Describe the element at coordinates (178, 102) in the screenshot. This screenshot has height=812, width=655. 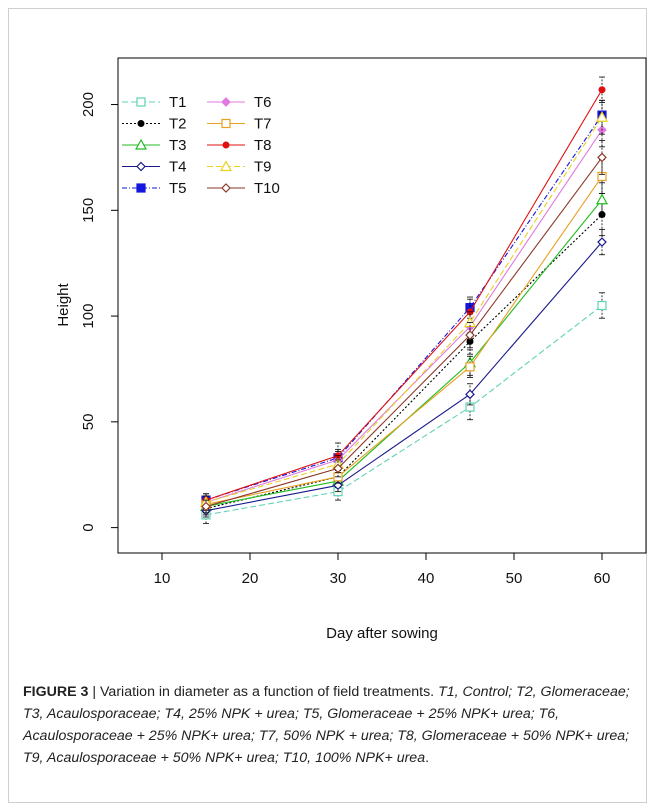
I see `legend-label: T1` at that location.